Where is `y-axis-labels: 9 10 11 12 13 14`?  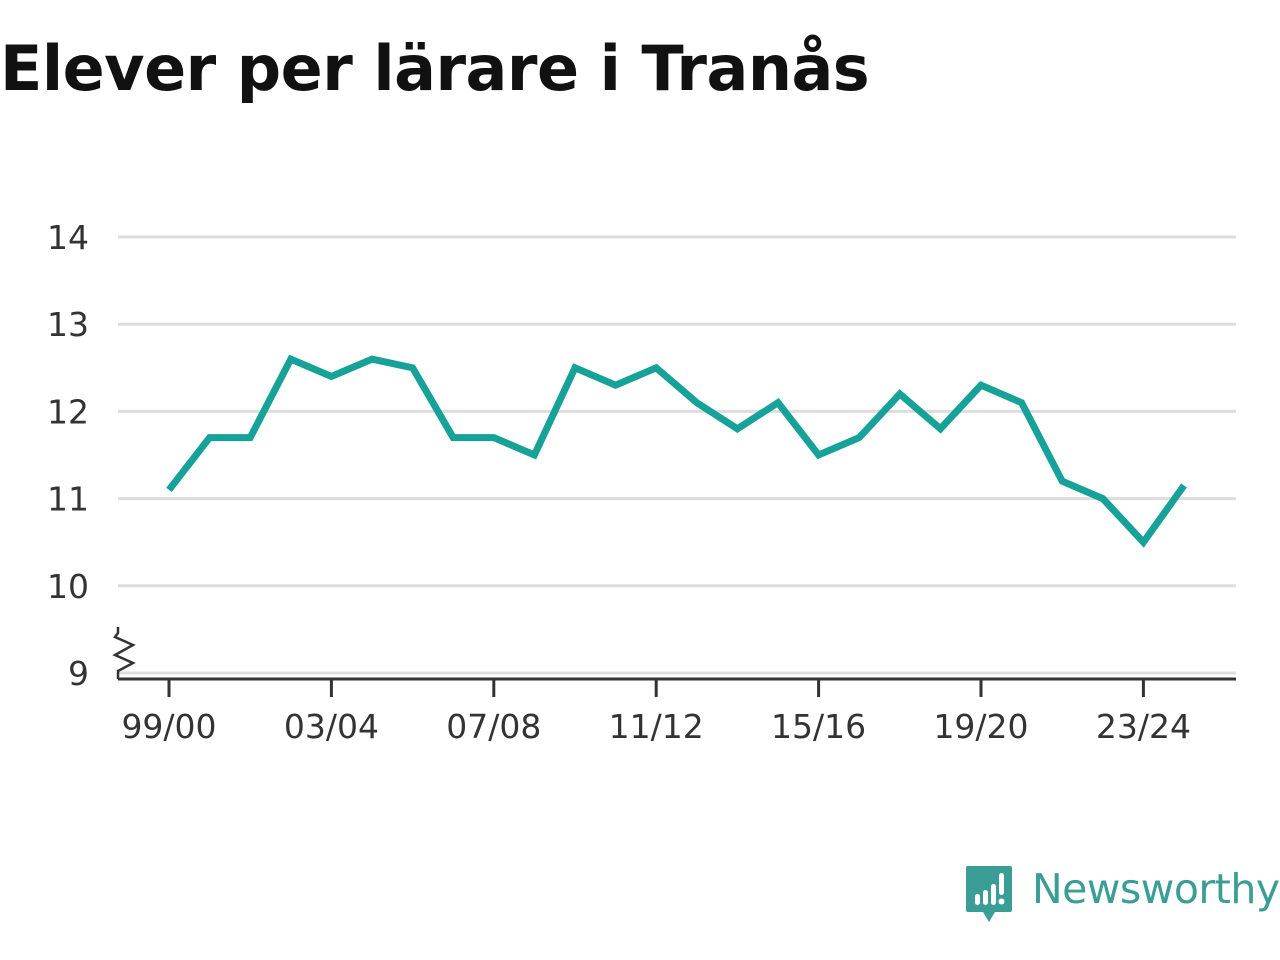 y-axis-labels: 9 10 11 12 13 14 is located at coordinates (68, 455).